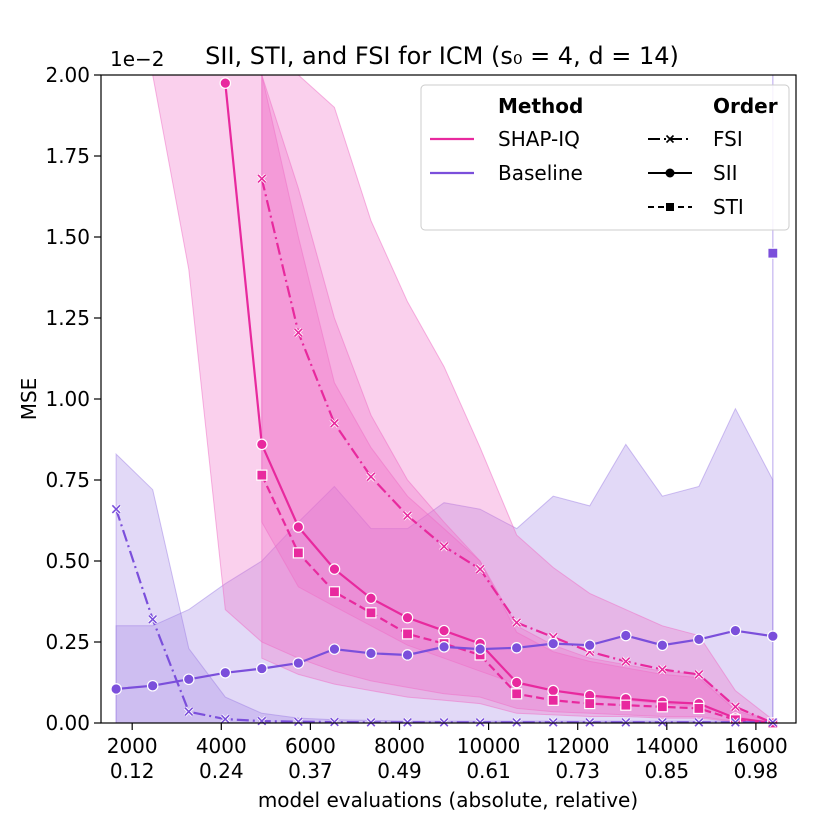 This screenshot has width=830, height=830. I want to click on legend-baseline-label: Baseline, so click(540, 173).